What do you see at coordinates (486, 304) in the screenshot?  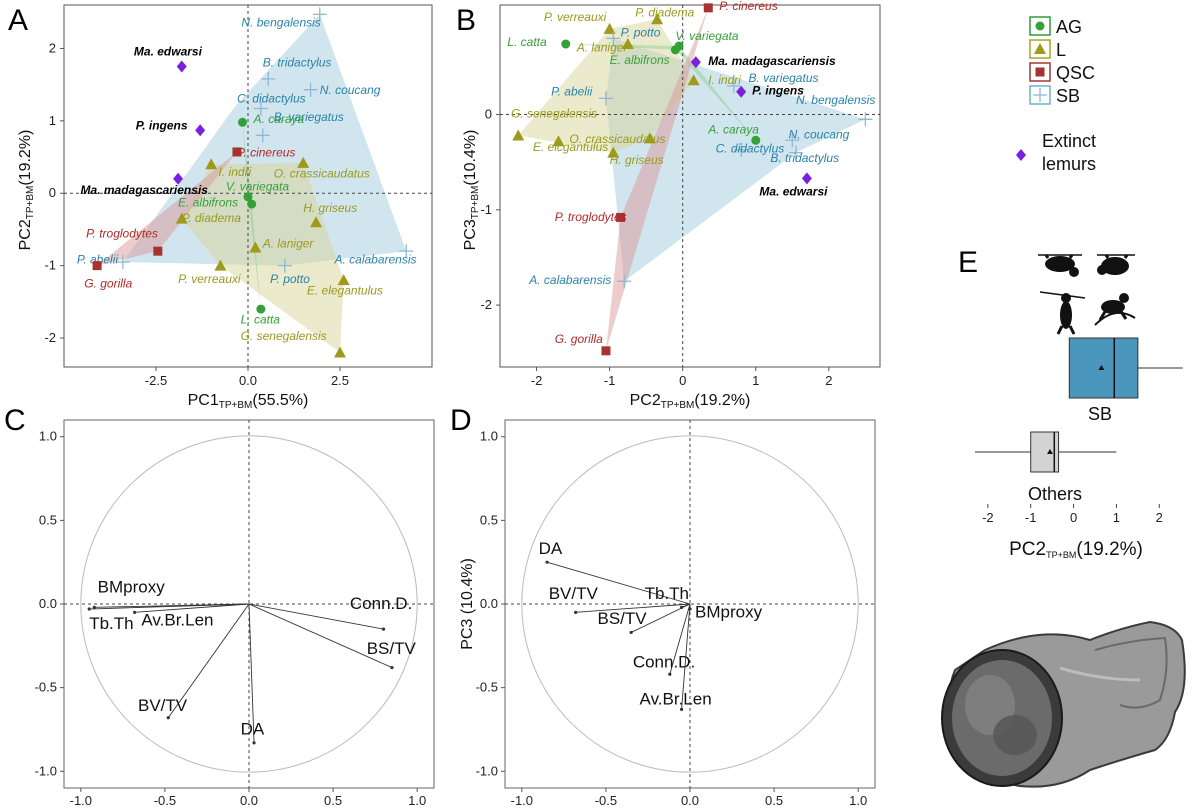 I see `y-tick-label: -2` at bounding box center [486, 304].